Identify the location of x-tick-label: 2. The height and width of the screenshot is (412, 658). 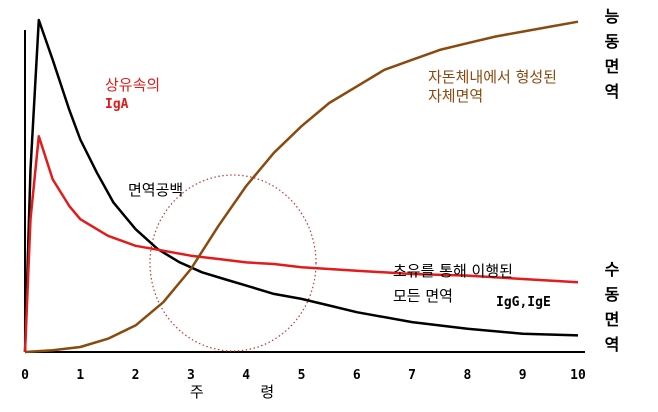
(136, 375).